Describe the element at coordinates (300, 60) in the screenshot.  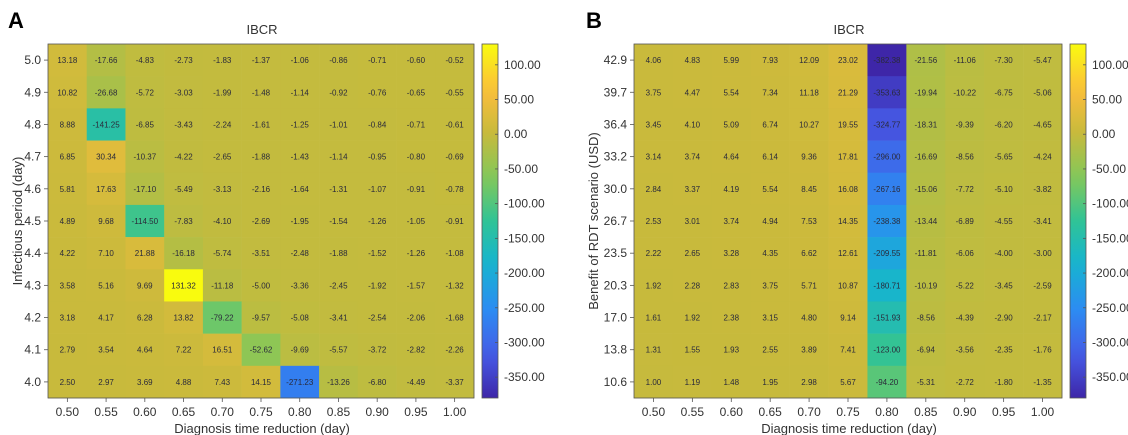
I see `cell-value-label: -1.06` at that location.